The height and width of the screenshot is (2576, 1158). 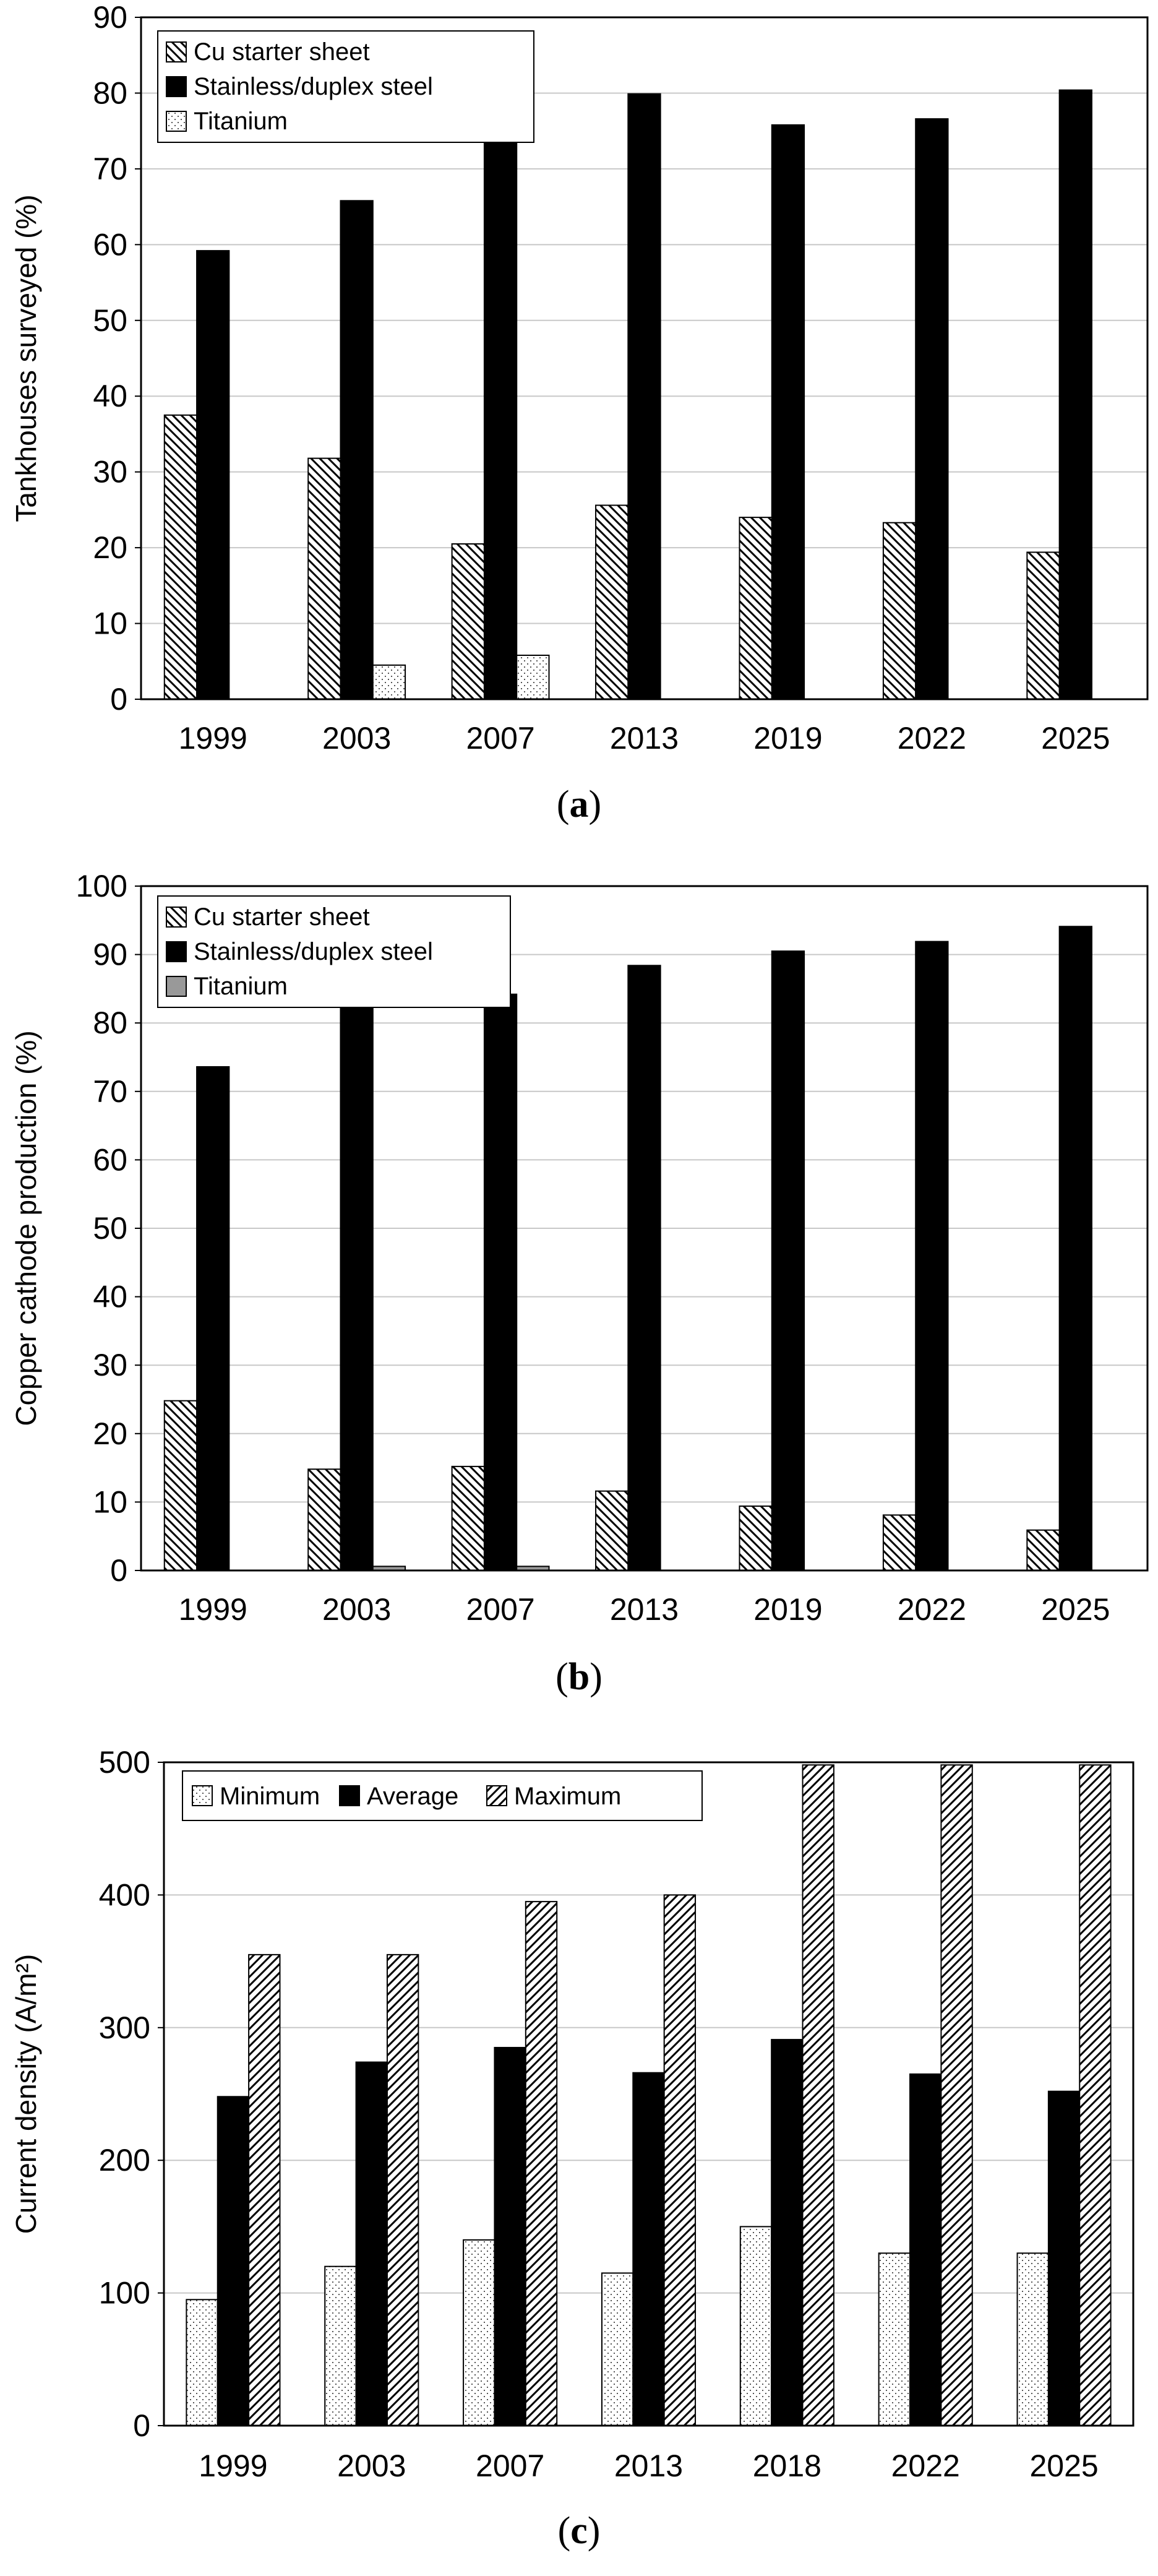 What do you see at coordinates (118, 699) in the screenshot?
I see `y-tick-label: 0` at bounding box center [118, 699].